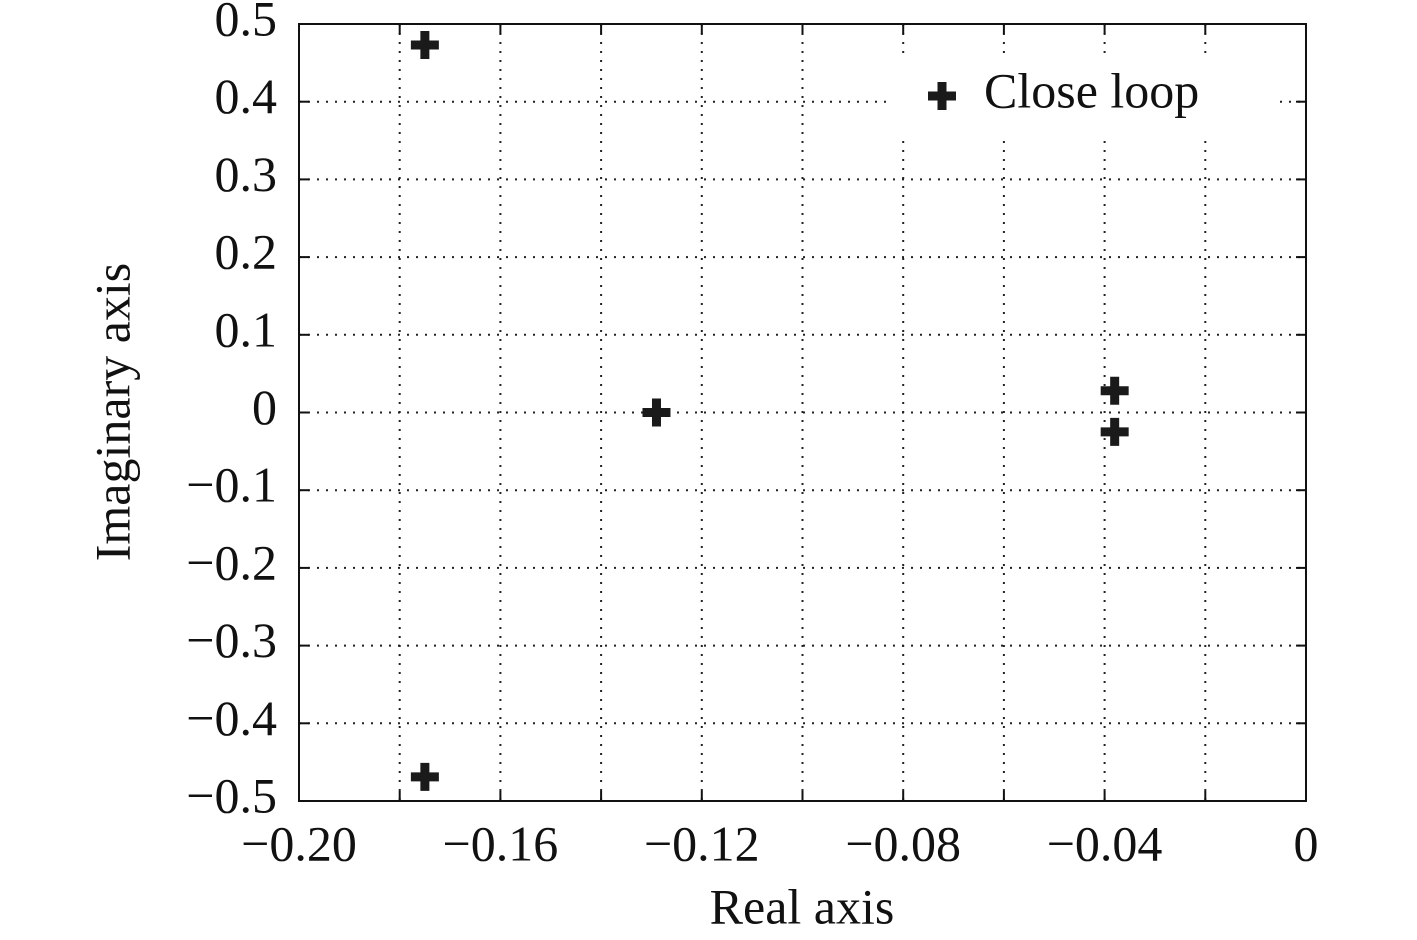 This screenshot has width=1417, height=940. I want to click on y-tick-label: −0.3, so click(231, 640).